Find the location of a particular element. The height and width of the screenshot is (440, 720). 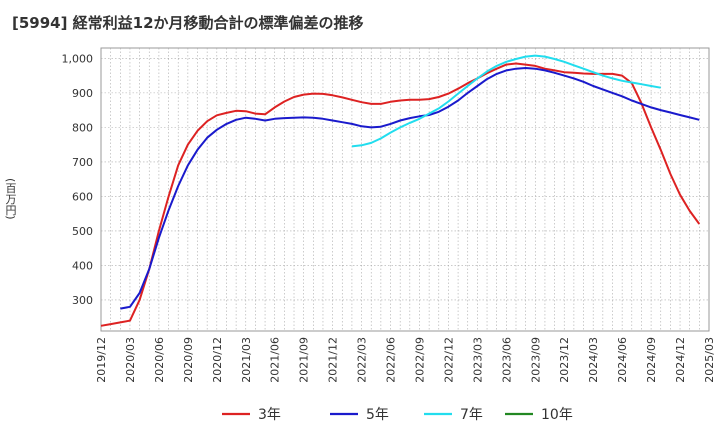

x-tick-label: 2025/03 is located at coordinates (709, 360).